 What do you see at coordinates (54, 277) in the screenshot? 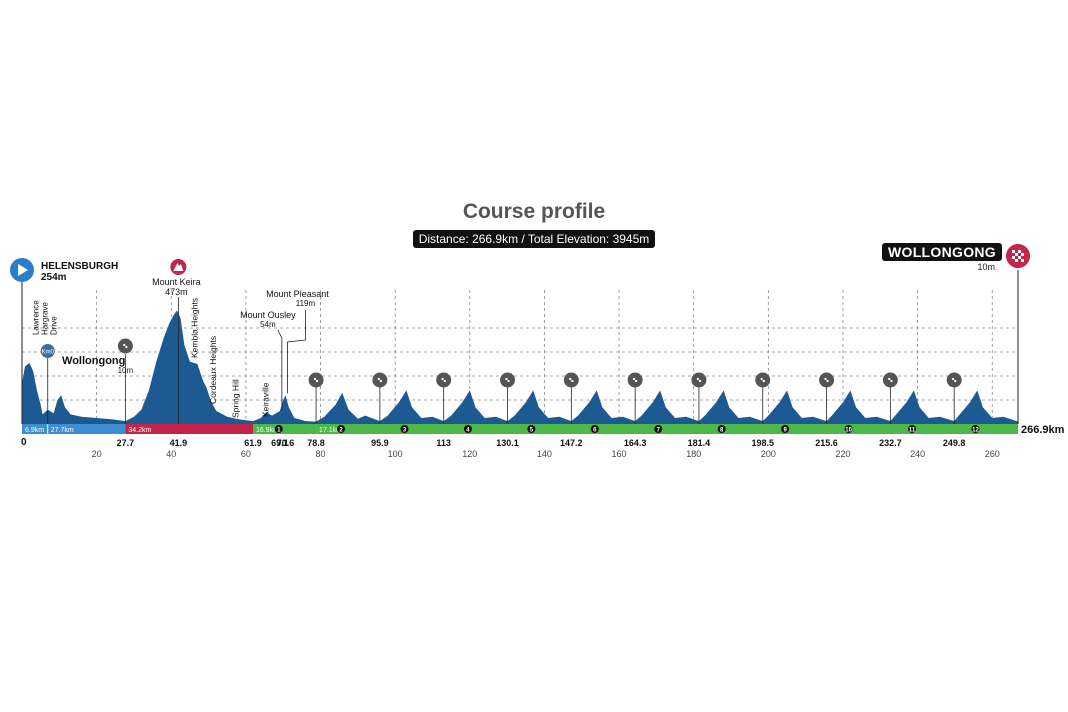
I see `start-elevation: 254m` at bounding box center [54, 277].